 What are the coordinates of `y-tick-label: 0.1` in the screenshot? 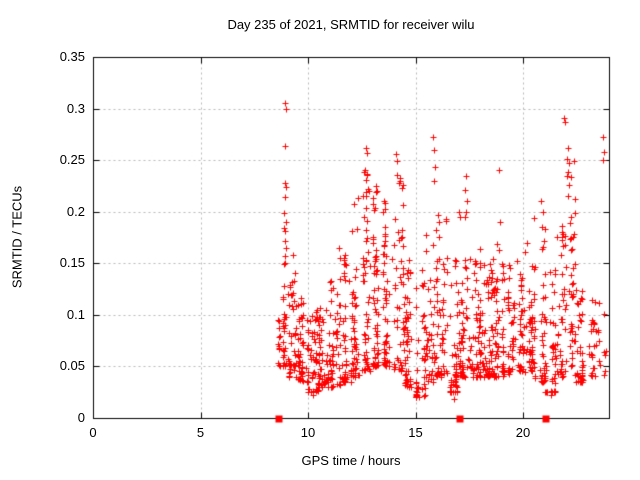 It's located at (75, 314).